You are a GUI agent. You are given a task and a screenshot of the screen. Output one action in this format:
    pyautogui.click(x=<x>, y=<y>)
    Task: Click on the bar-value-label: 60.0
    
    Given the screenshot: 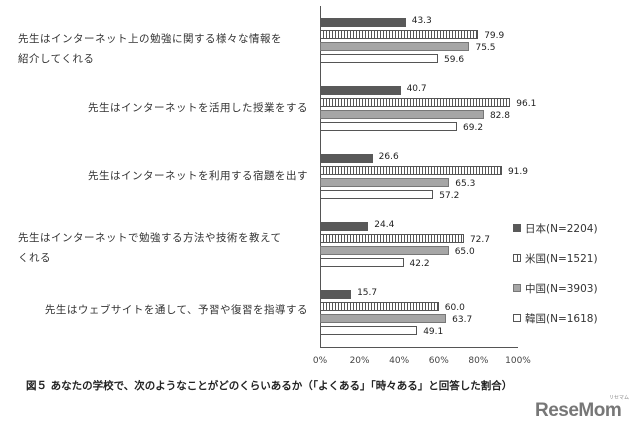 What is the action you would take?
    pyautogui.click(x=454, y=308)
    